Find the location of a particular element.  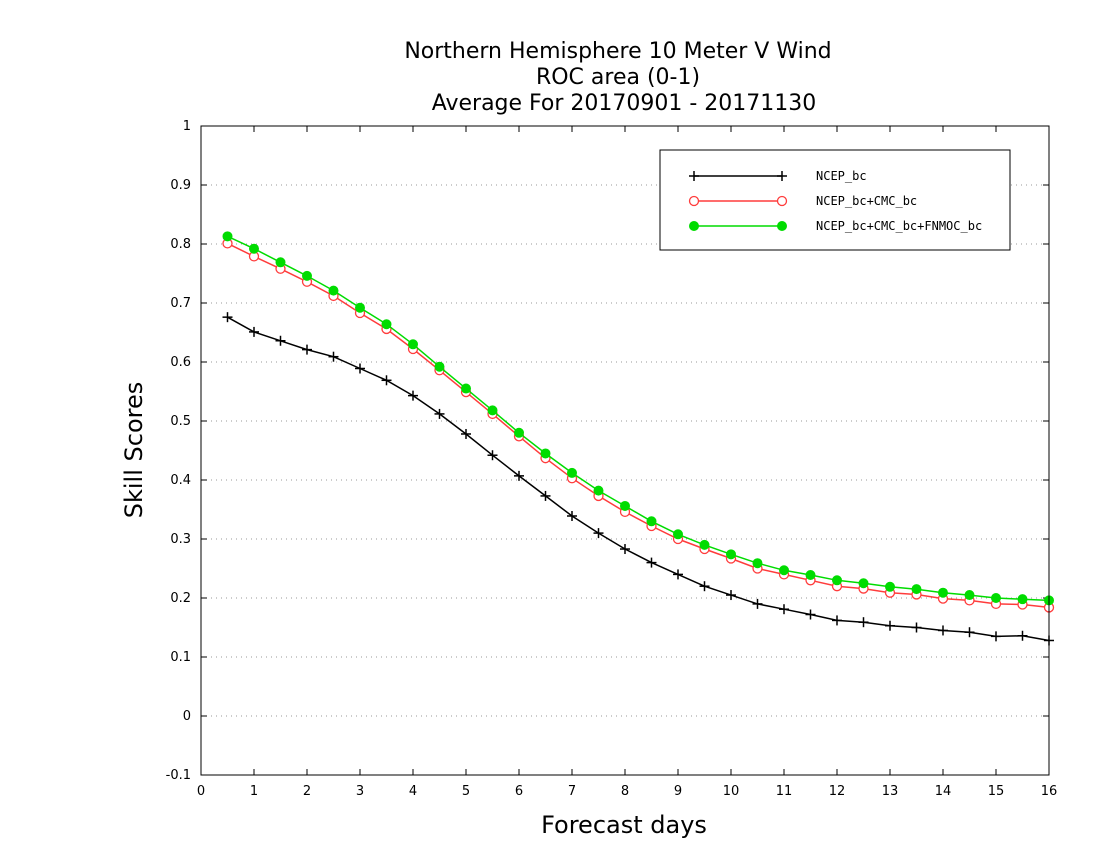

chart-title-line-3: Average For 20170901 - 20171130 is located at coordinates (624, 103).